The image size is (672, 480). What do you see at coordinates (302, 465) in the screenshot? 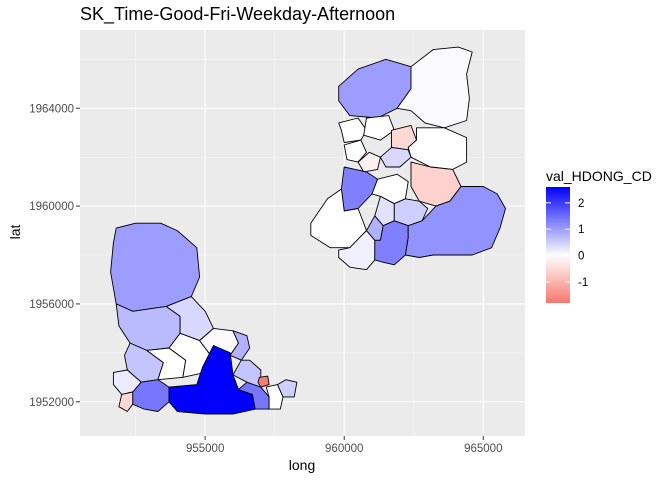
I see `x-axis-title: long` at bounding box center [302, 465].